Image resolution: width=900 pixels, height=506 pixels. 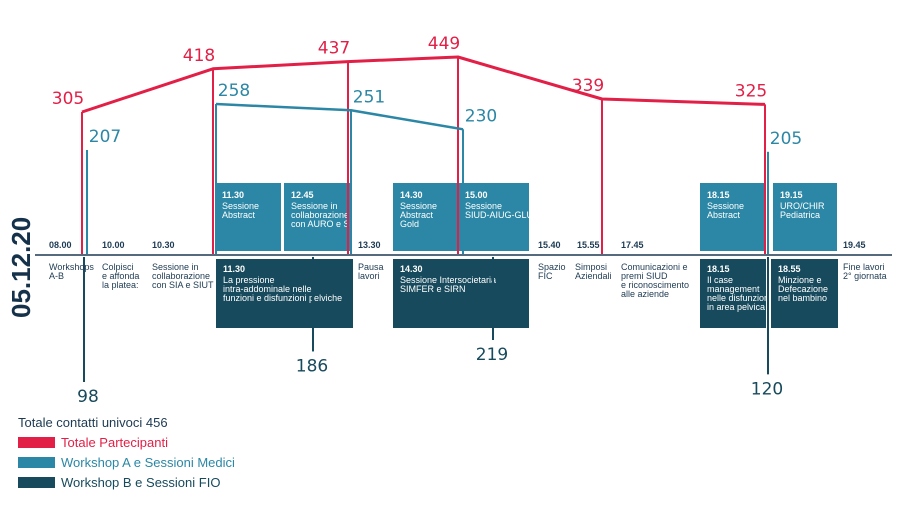 What do you see at coordinates (492, 355) in the screenshot?
I see `data-label-workshop-b: 219` at bounding box center [492, 355].